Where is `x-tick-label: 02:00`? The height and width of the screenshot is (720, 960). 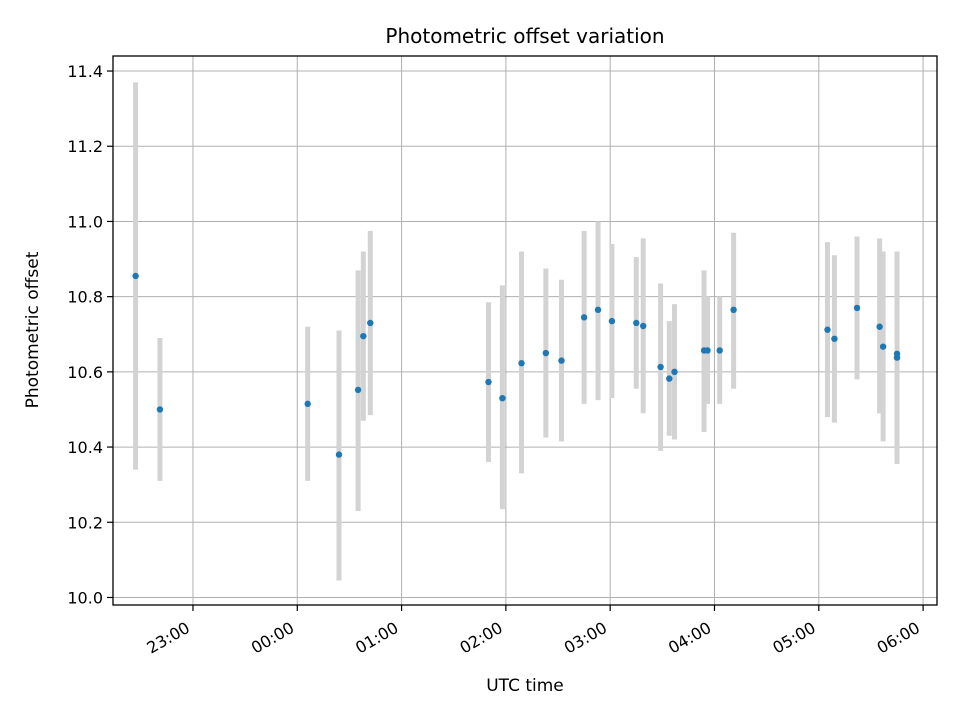
x-tick-label: 02:00 is located at coordinates (480, 638).